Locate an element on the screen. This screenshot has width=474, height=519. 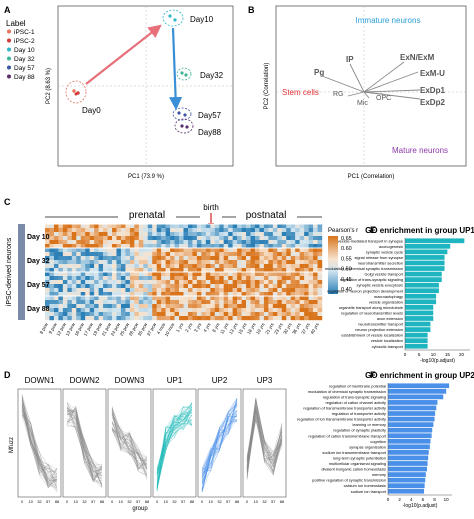
label-day10: Day10 is located at coordinates (202, 19).